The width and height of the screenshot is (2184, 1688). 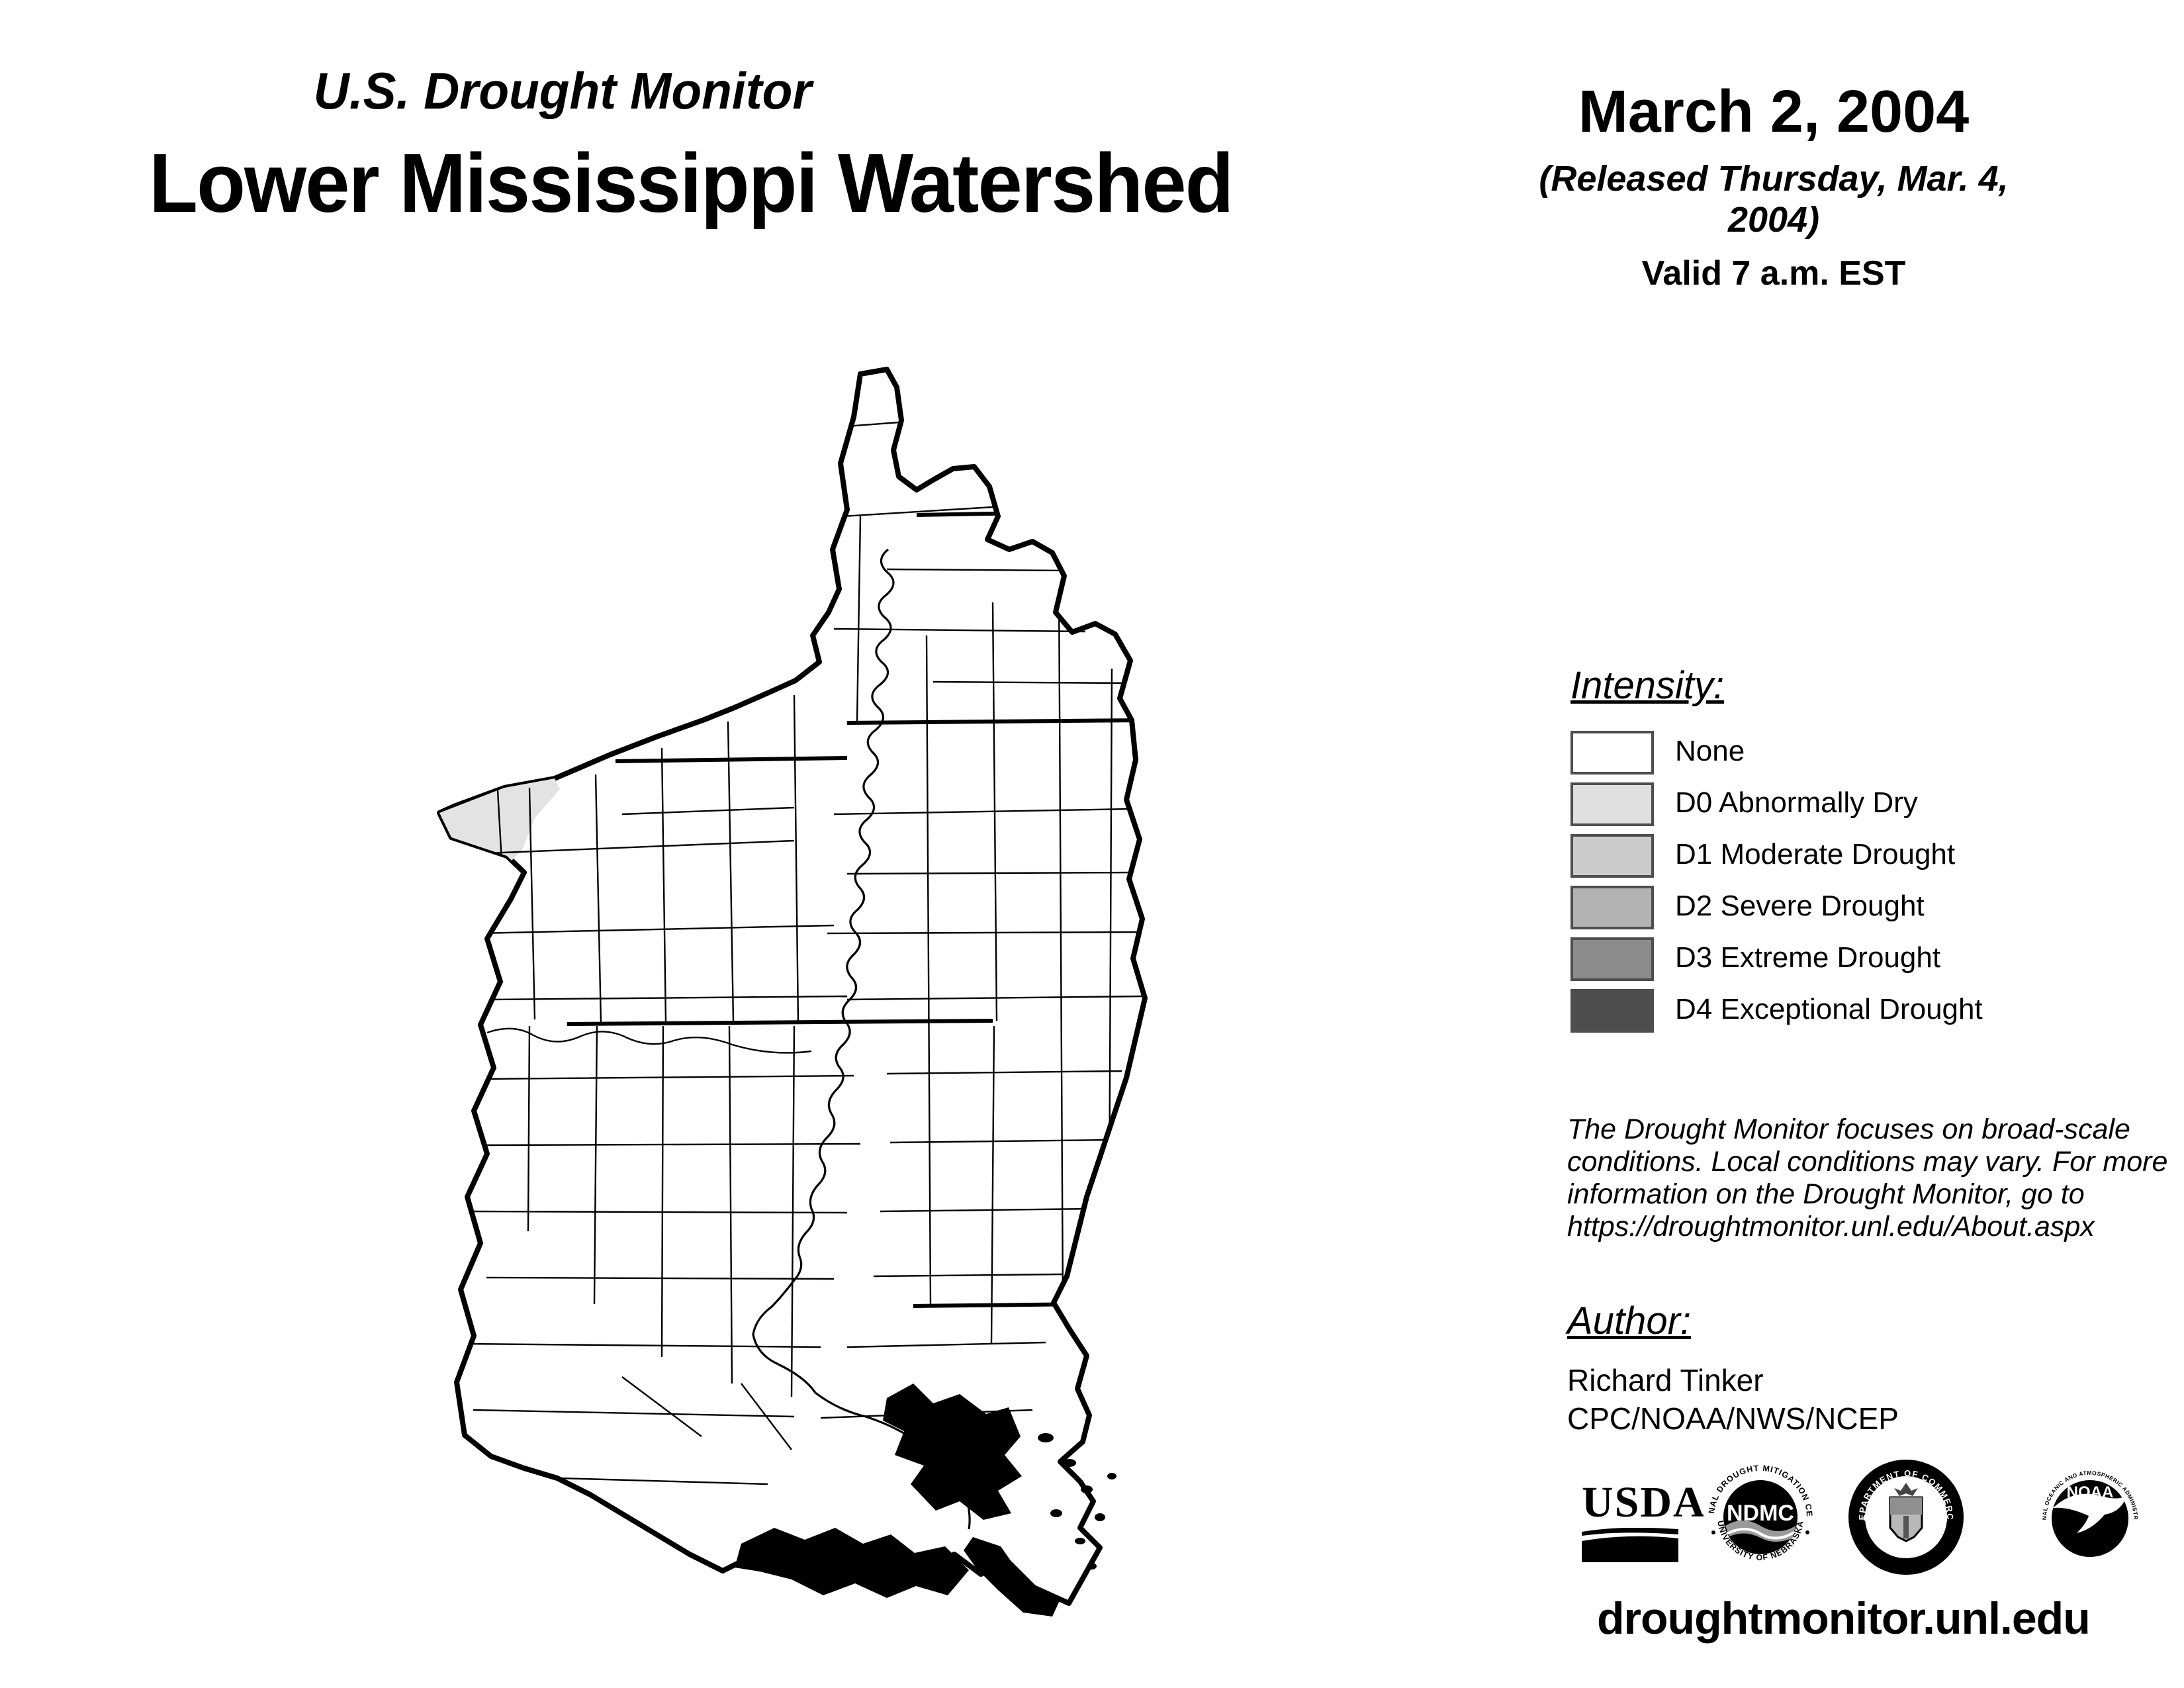 What do you see at coordinates (1866, 1518) in the screenshot?
I see `doc-star-left: ★` at bounding box center [1866, 1518].